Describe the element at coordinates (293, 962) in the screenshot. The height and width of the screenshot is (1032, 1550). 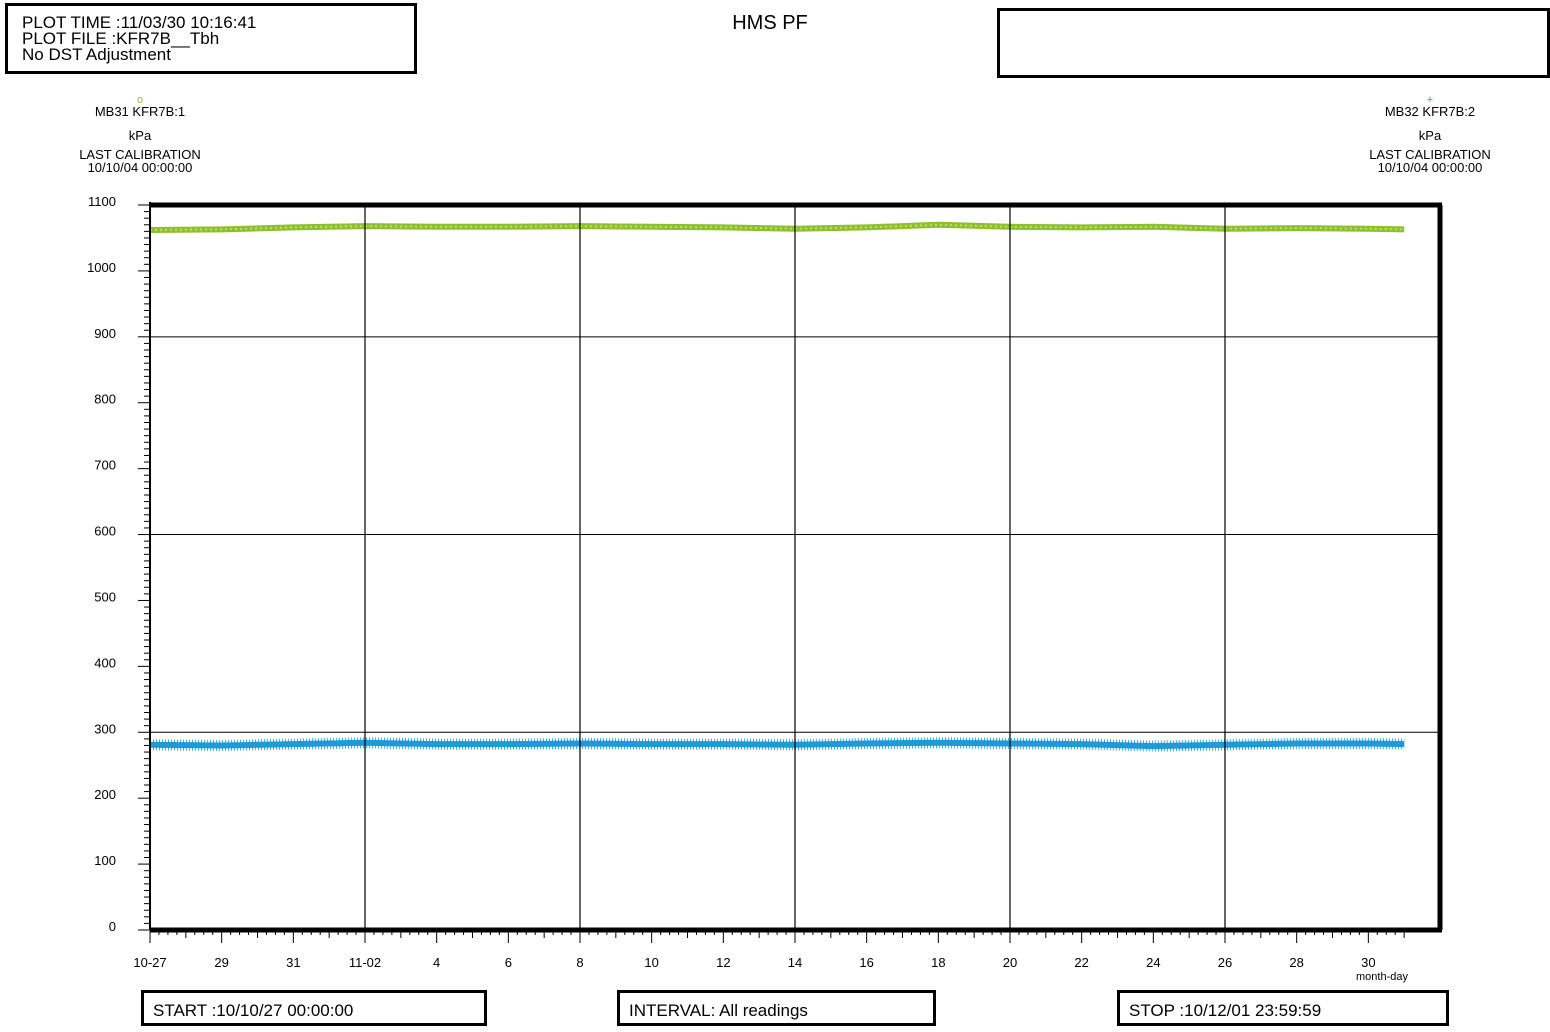
I see `x-tick-label: 31` at that location.